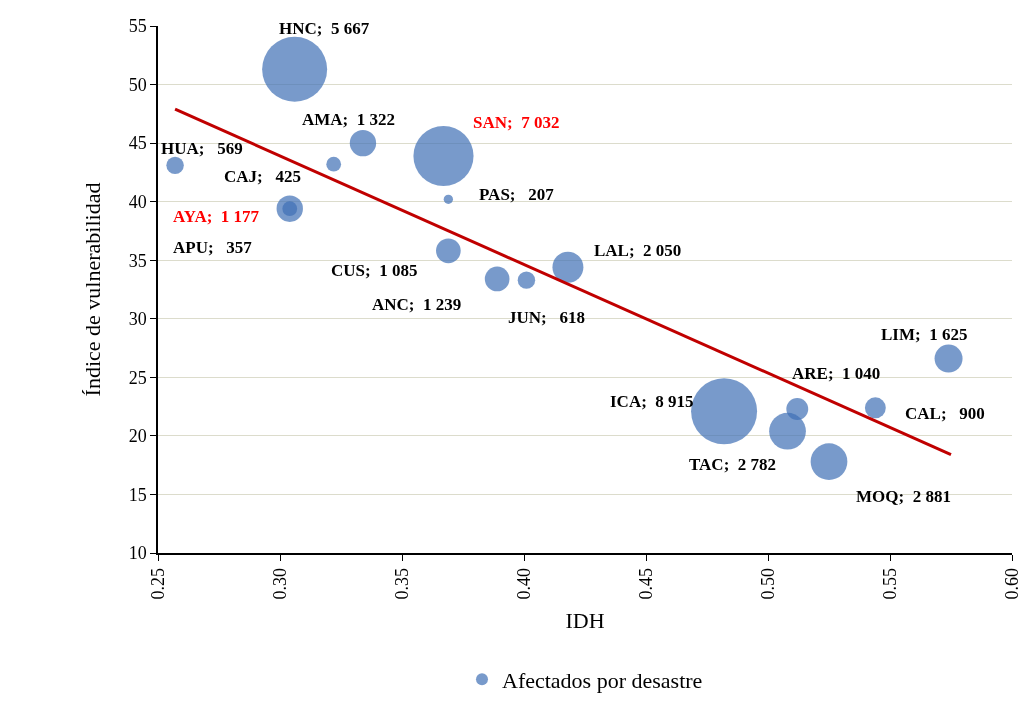 The height and width of the screenshot is (711, 1032). I want to click on y-tick-label: 50, so click(137, 84).